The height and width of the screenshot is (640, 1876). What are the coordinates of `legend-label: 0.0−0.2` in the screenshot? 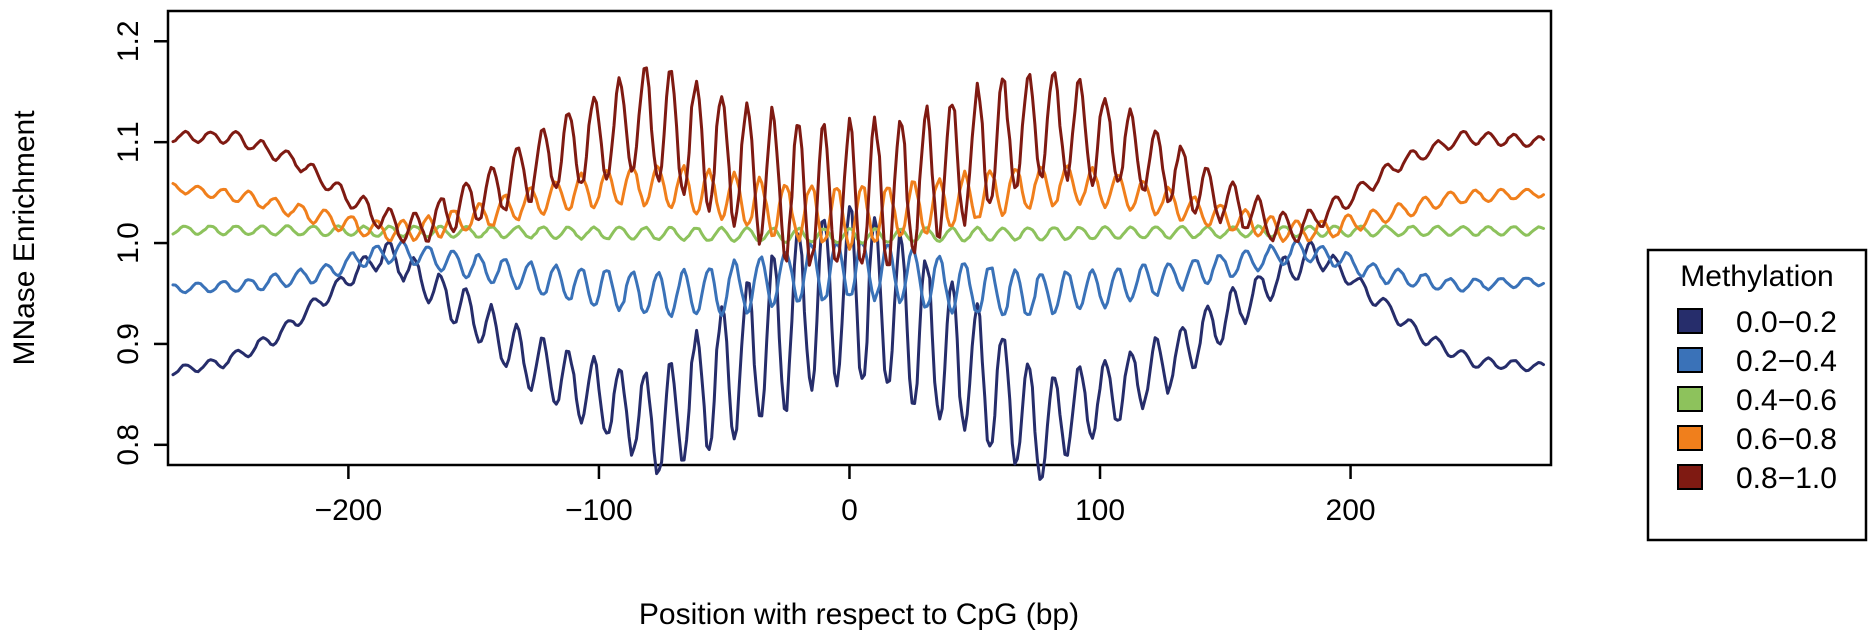 It's located at (1786, 322).